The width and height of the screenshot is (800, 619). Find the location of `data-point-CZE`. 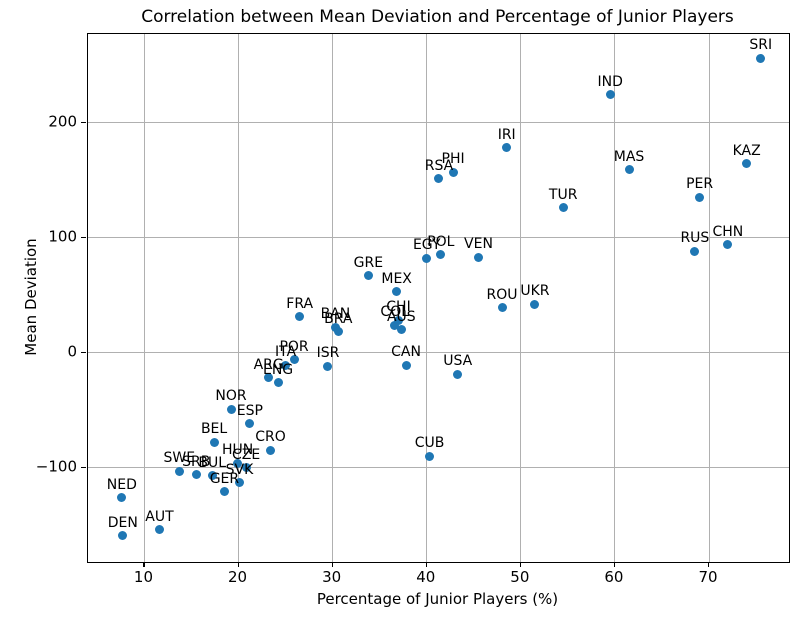

data-point-CZE is located at coordinates (246, 468).